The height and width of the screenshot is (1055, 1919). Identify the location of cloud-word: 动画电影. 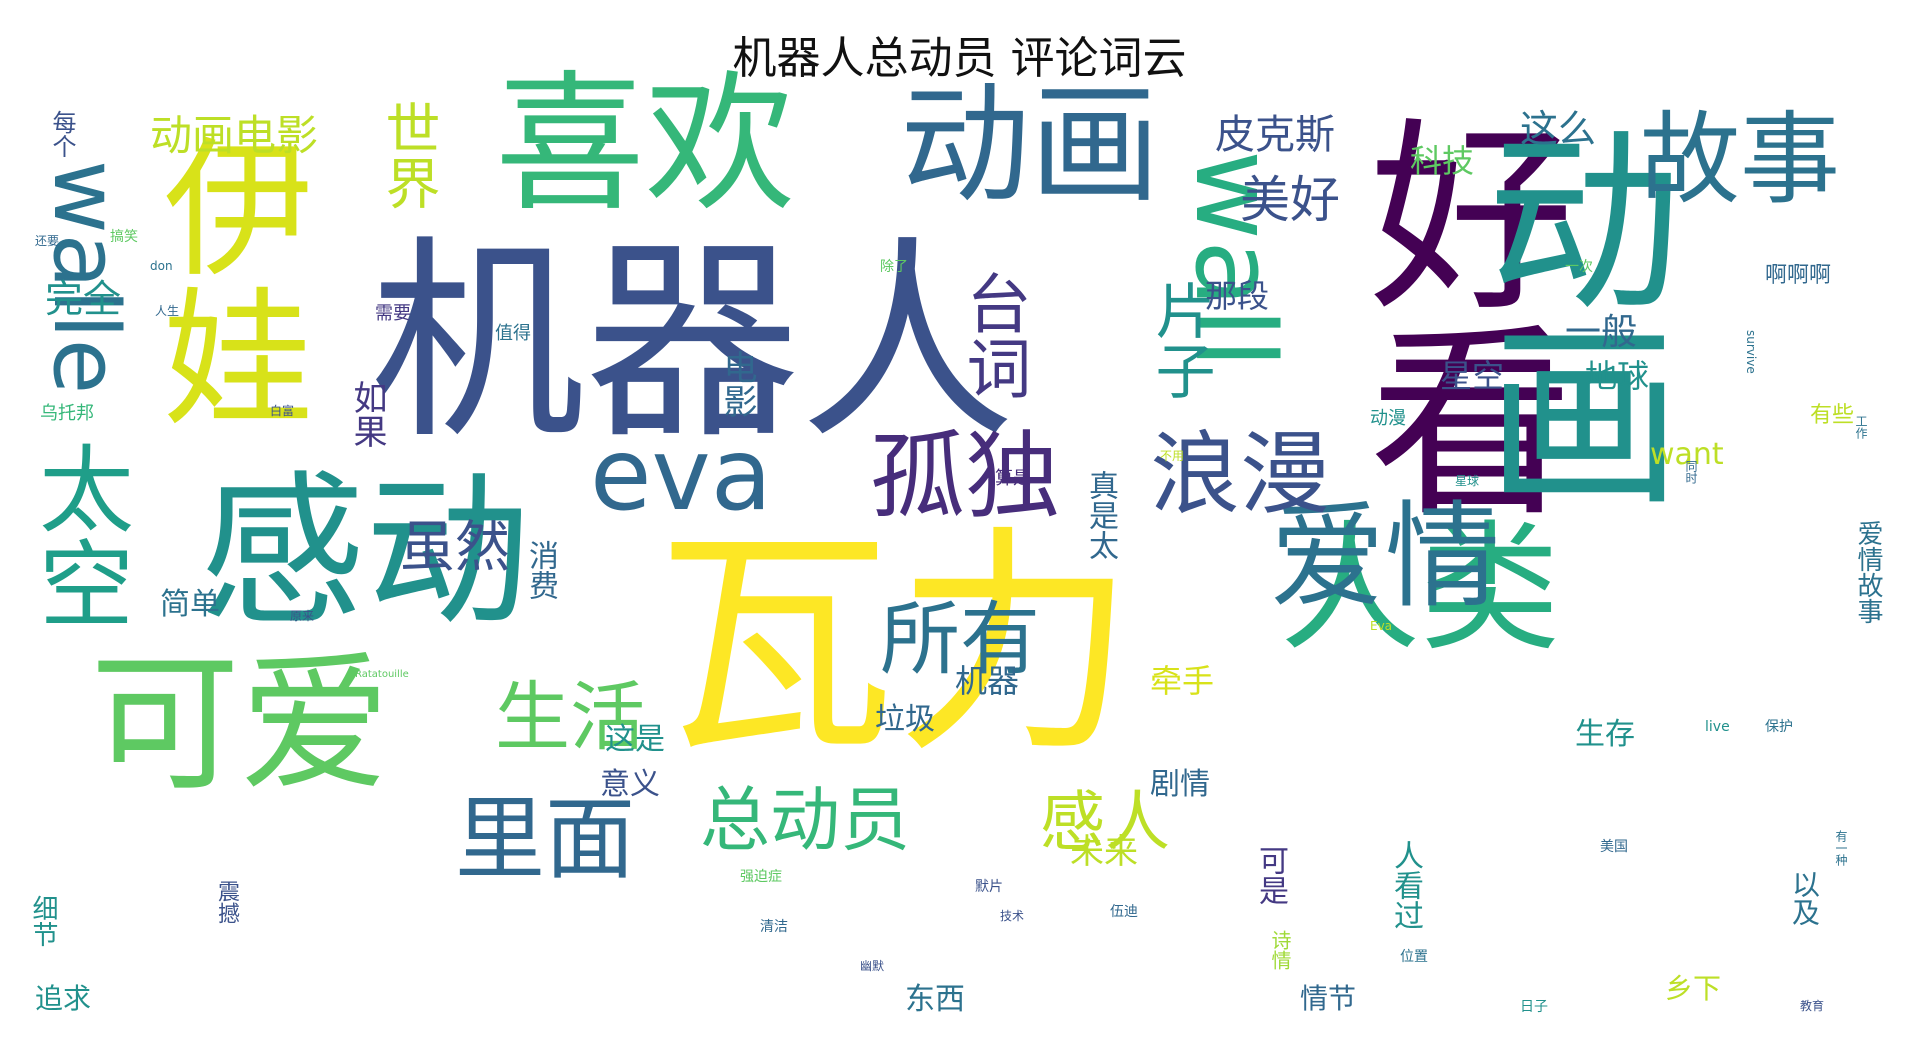
(234, 135).